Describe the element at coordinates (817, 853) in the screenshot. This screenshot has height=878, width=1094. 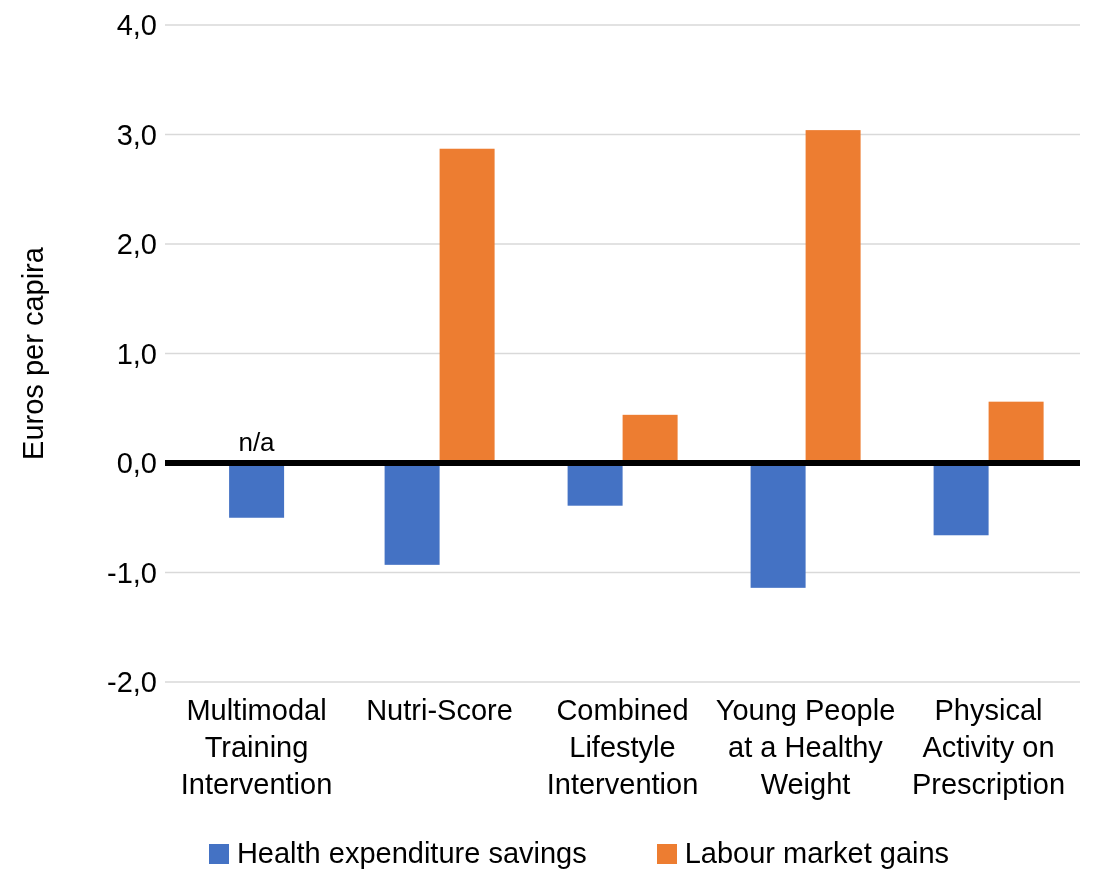
I see `legend-label: Labour market gains` at that location.